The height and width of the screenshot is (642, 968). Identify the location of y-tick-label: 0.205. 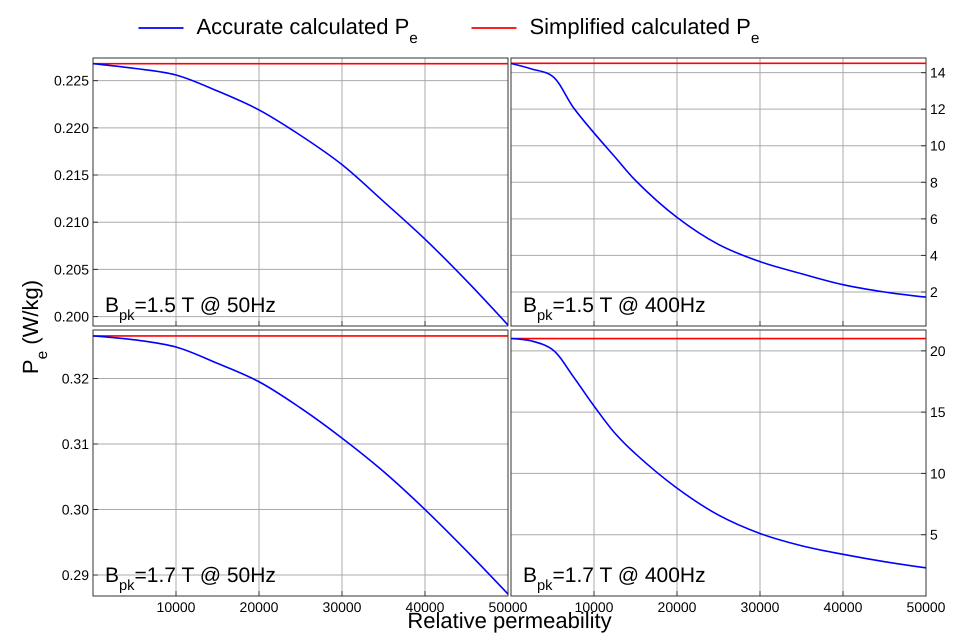
(72, 269).